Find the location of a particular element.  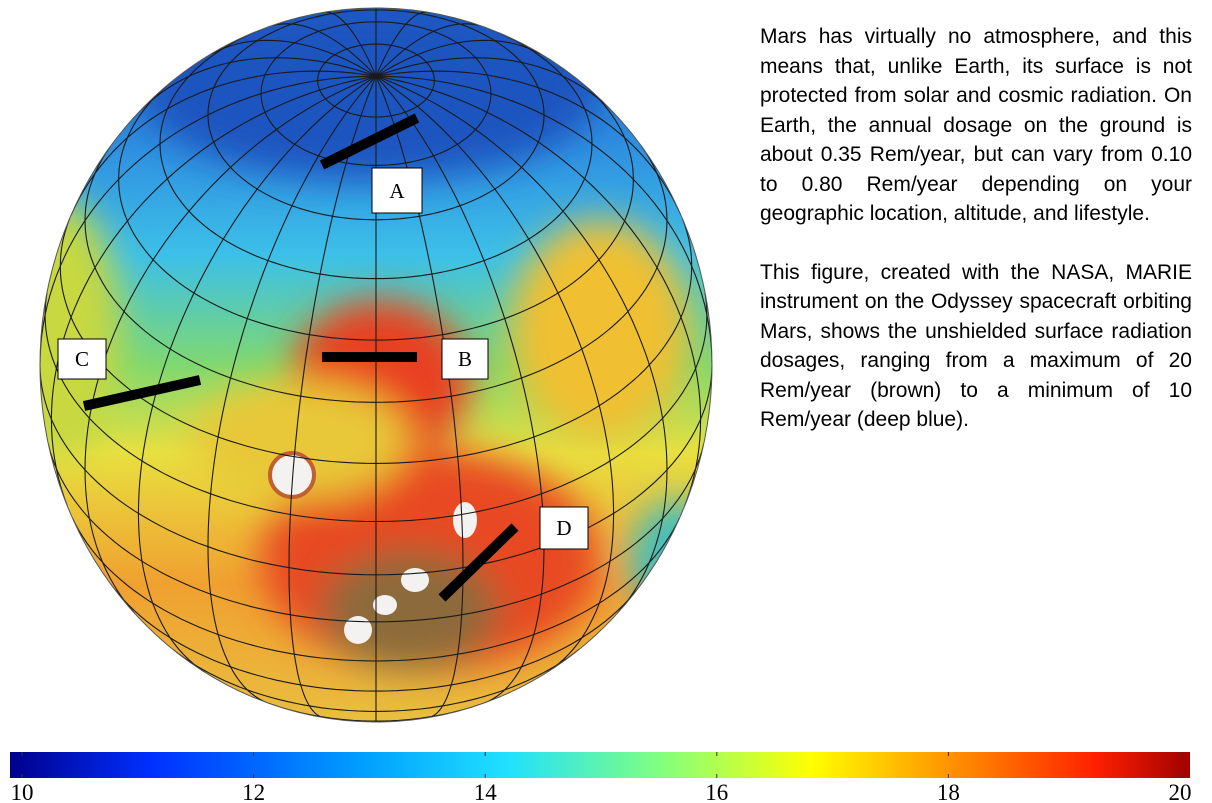

colorbar-tick-label: 20 is located at coordinates (1180, 791).